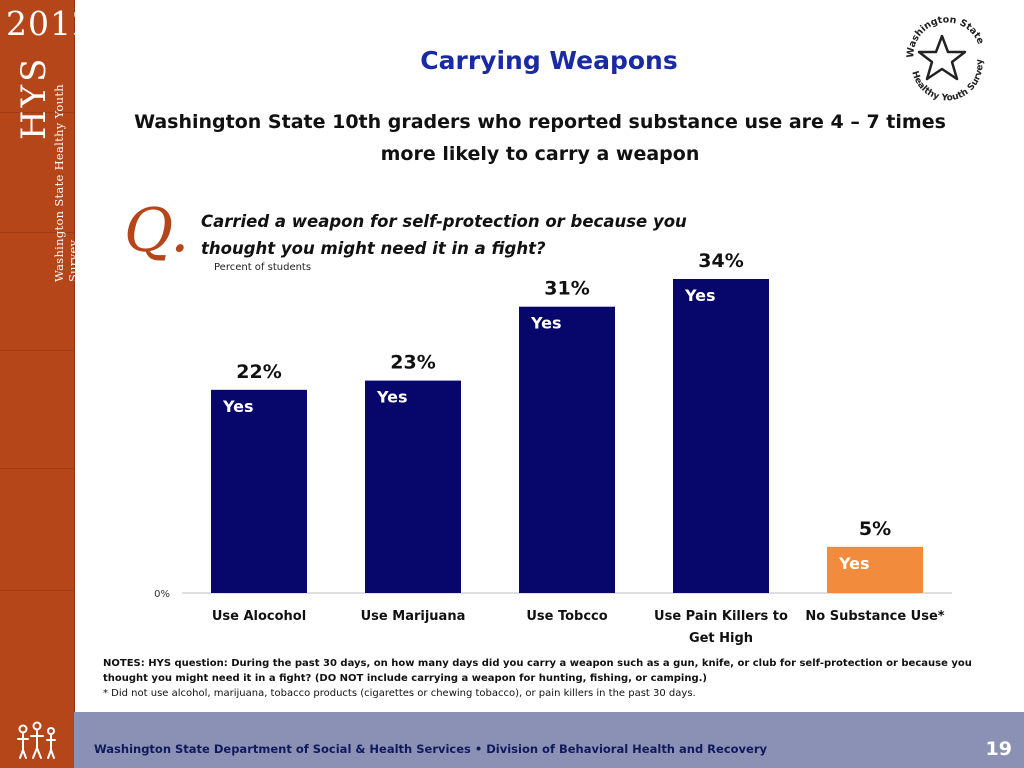  Describe the element at coordinates (412, 363) in the screenshot. I see `value-label-2: 23%` at that location.